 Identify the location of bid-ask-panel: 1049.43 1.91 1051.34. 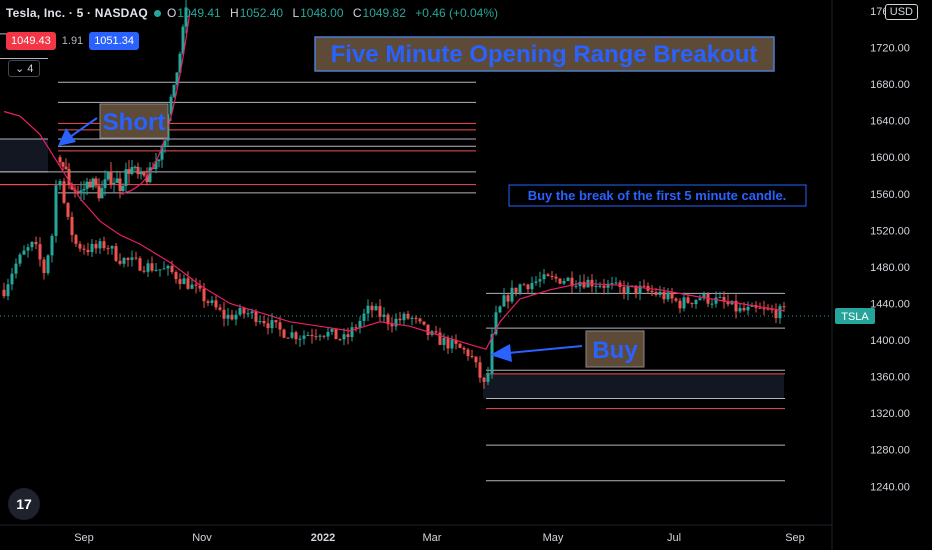
(72, 41).